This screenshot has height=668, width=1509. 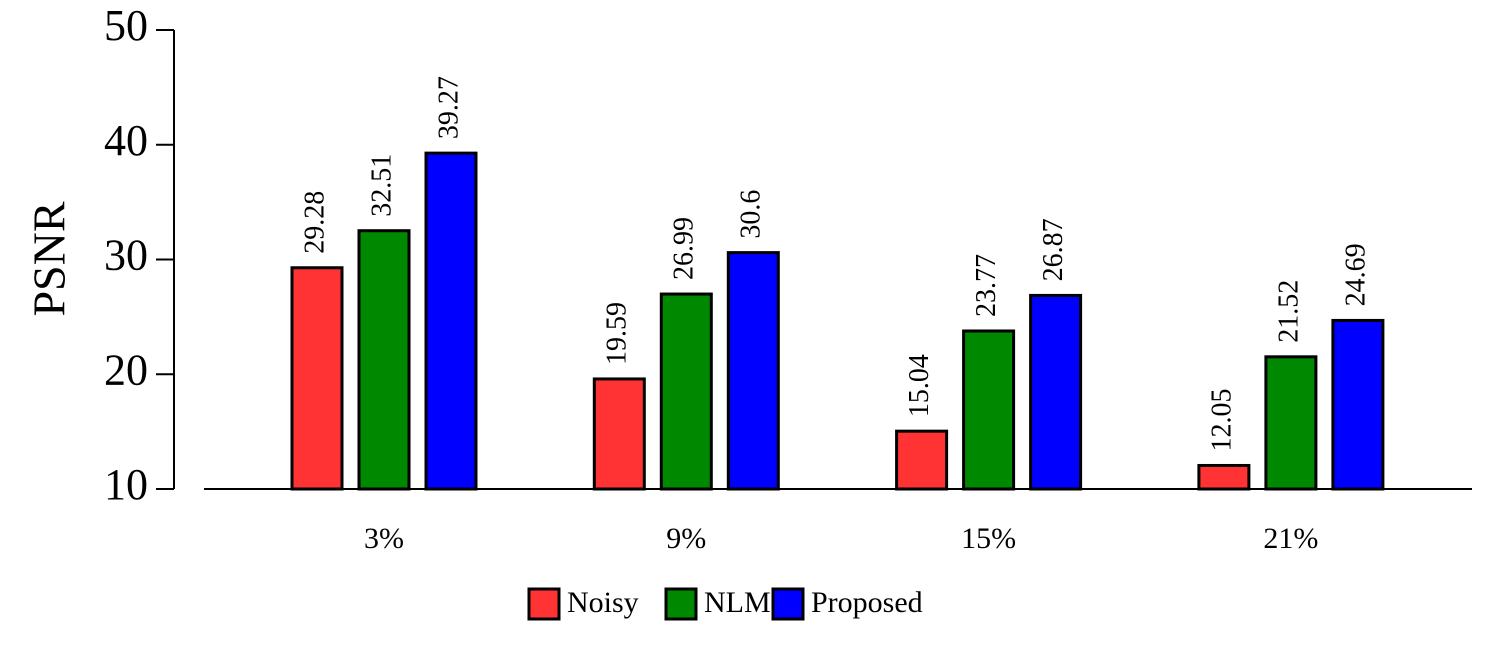 What do you see at coordinates (126, 369) in the screenshot?
I see `y-tick-label: 20` at bounding box center [126, 369].